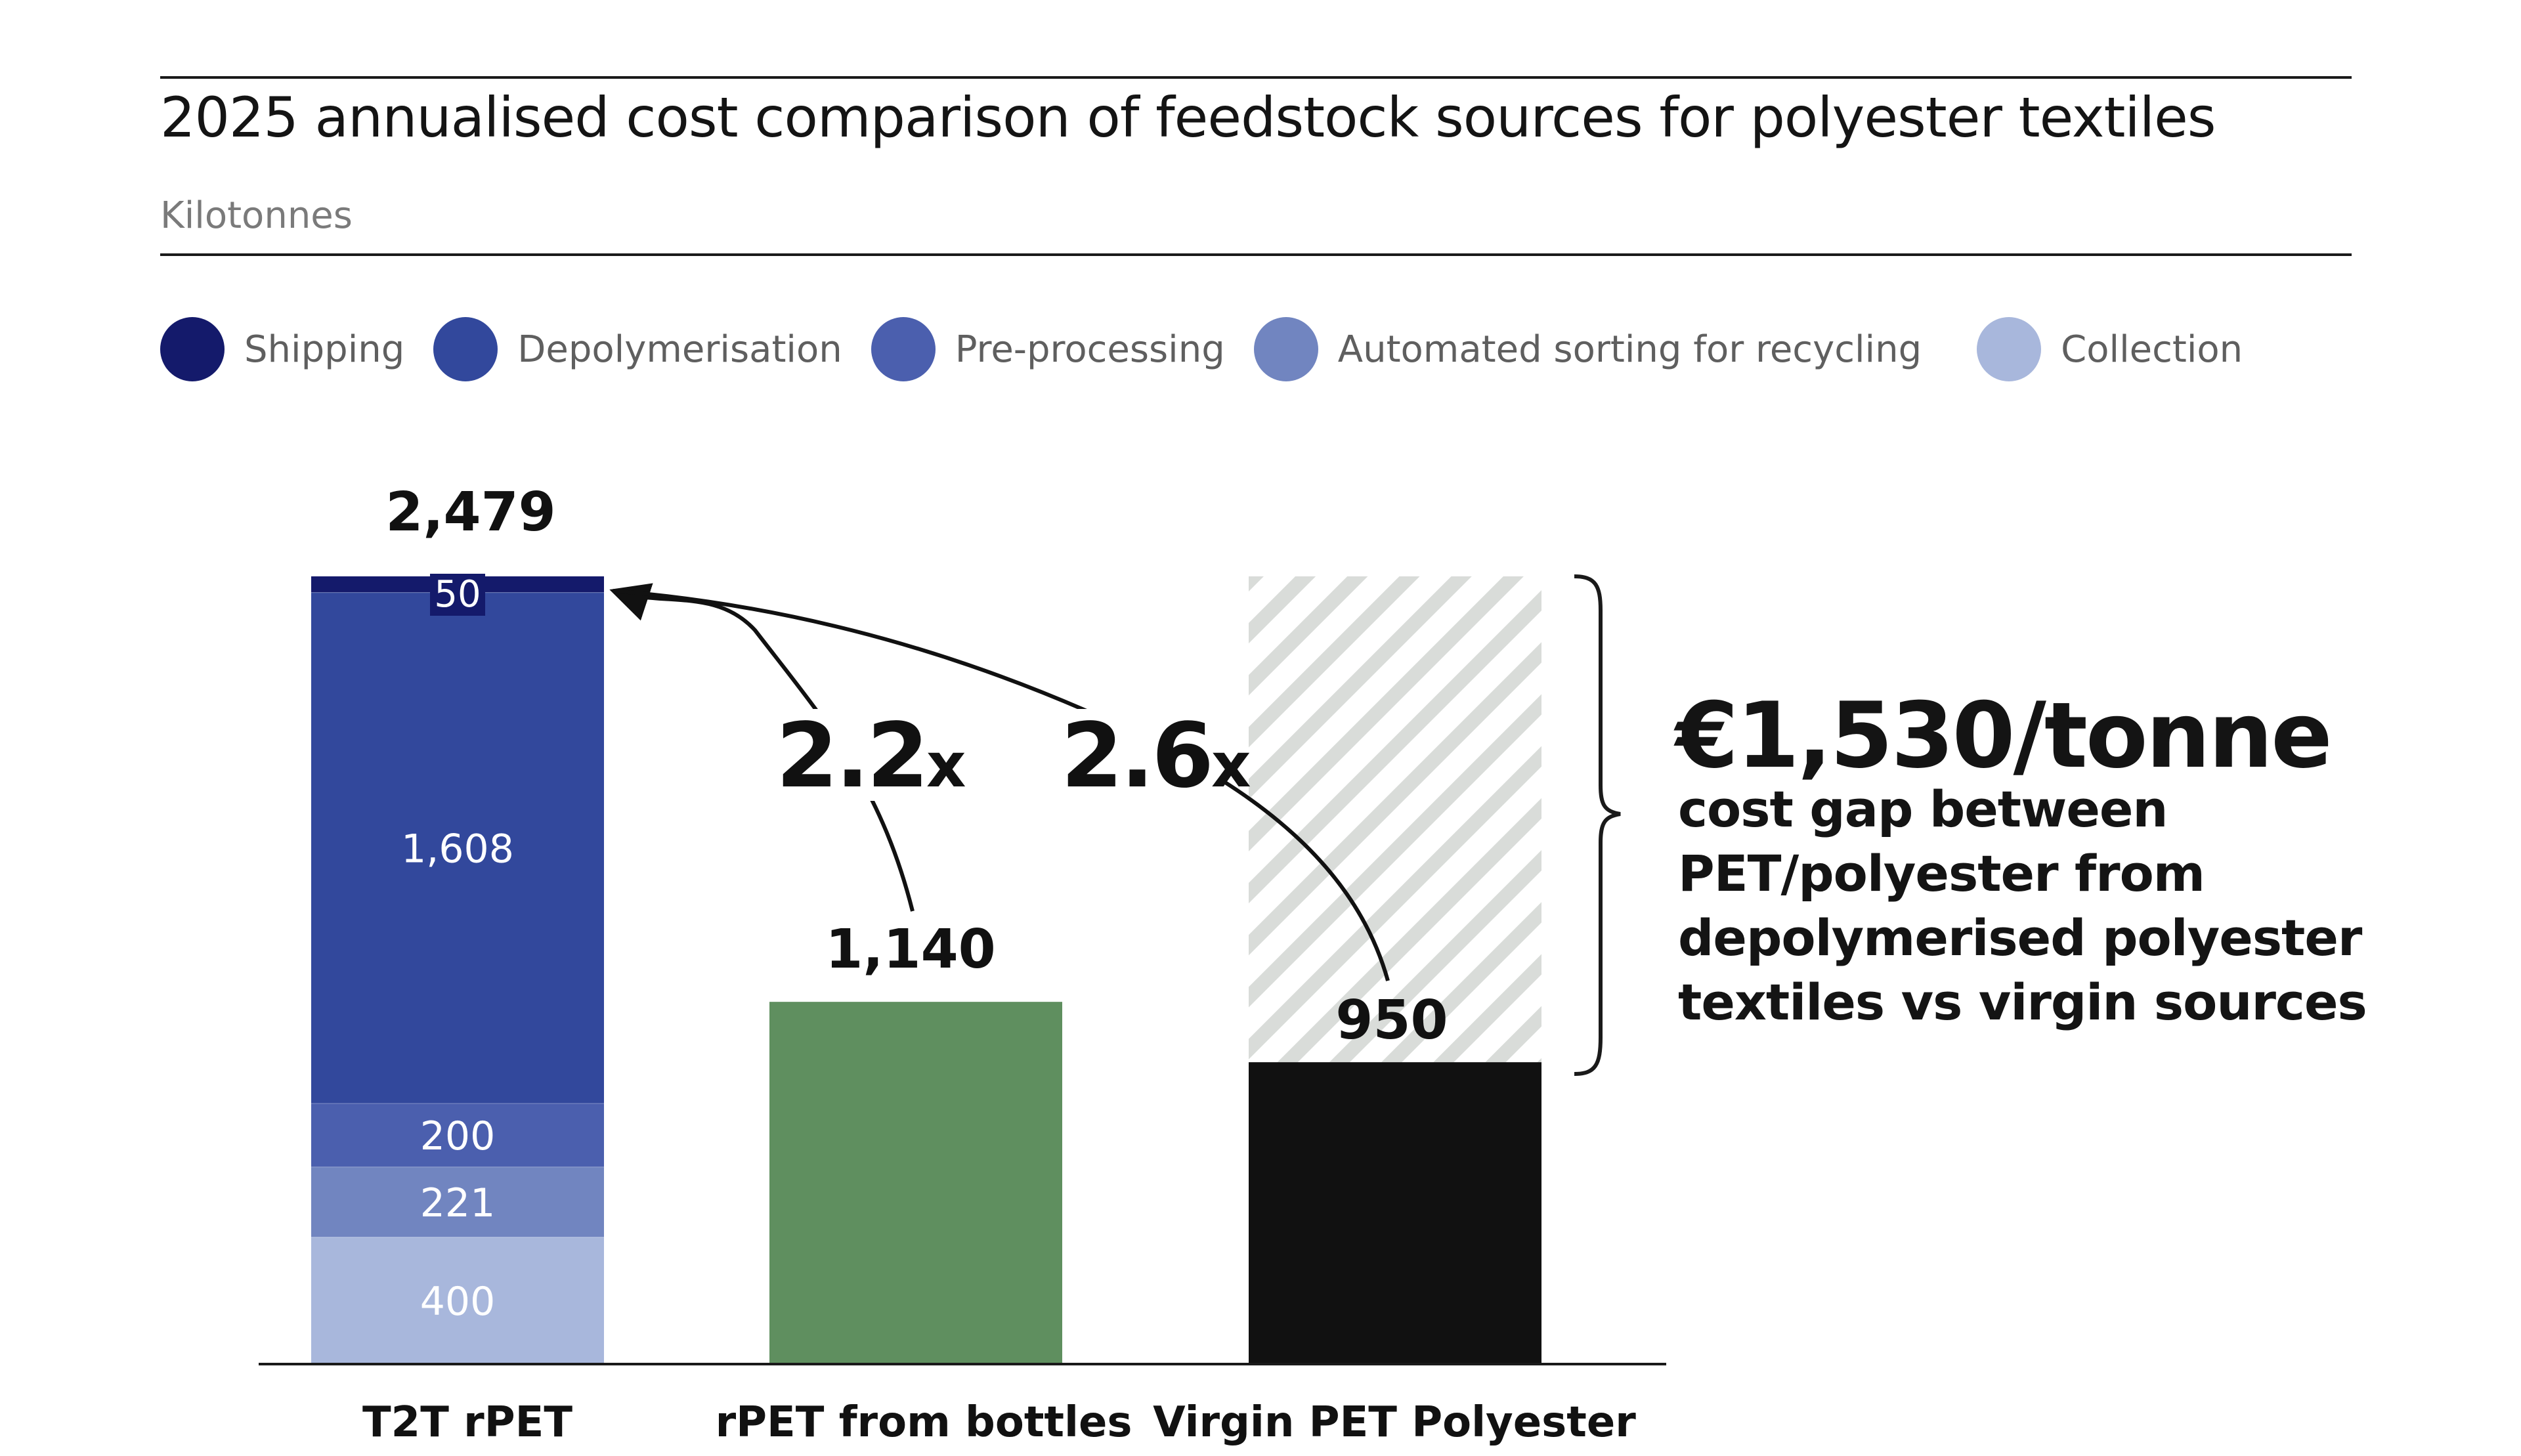  I want to click on legend-item-collection: Collection, so click(2110, 349).